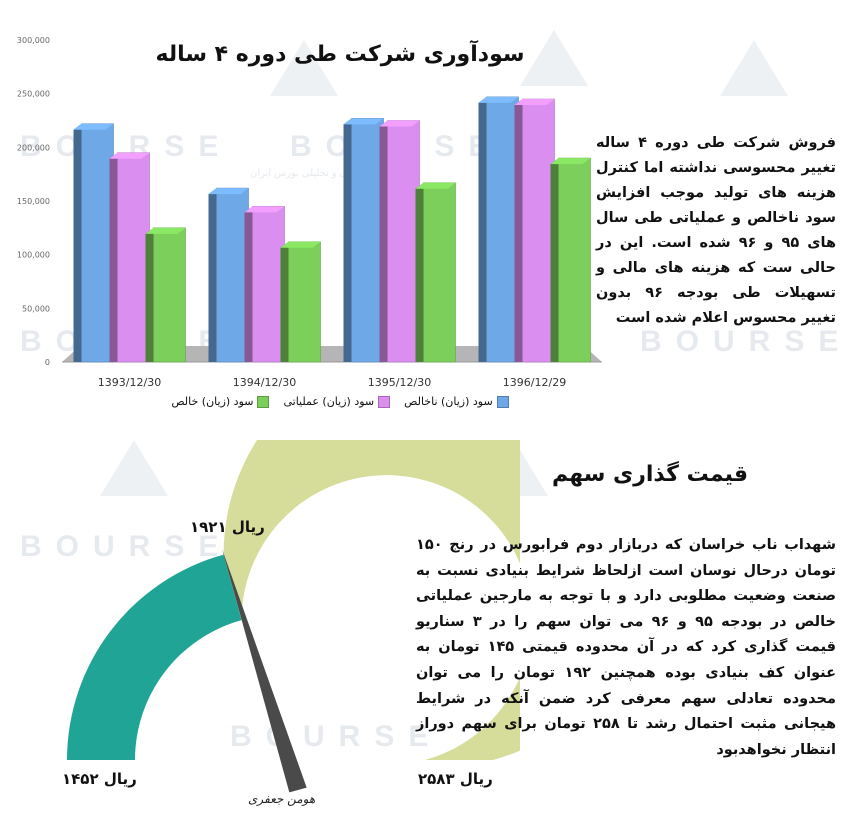  Describe the element at coordinates (33, 40) in the screenshot. I see `y-tick-label: 300,000` at that location.